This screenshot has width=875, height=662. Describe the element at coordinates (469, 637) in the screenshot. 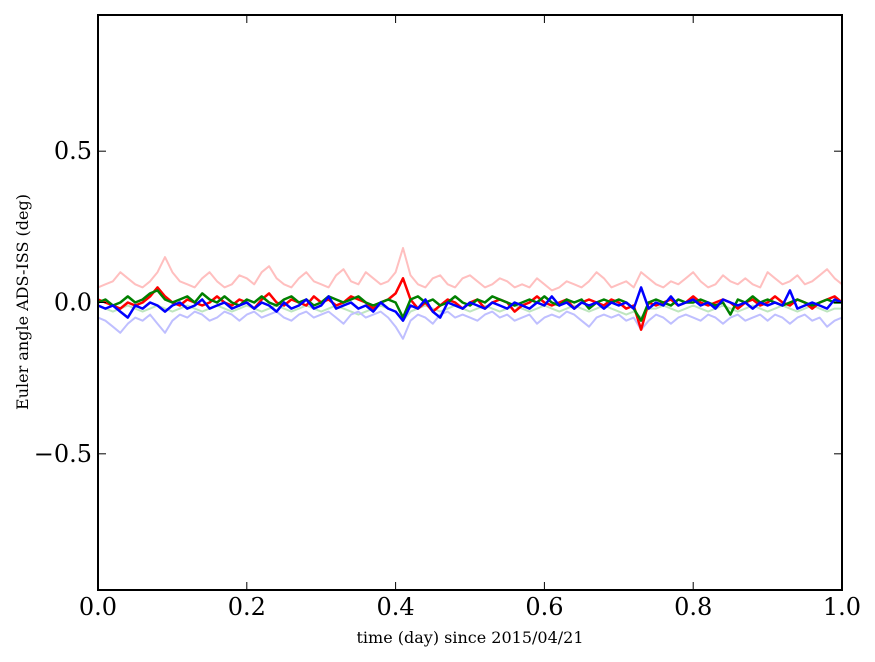

I see `x-axis-title: time (day) since 2015/04/21` at that location.